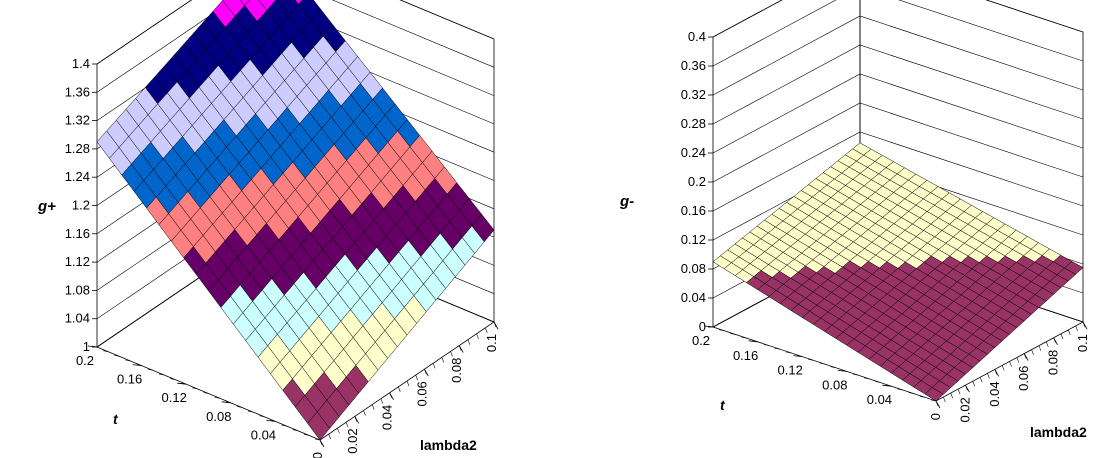 Image resolution: width=1112 pixels, height=458 pixels. What do you see at coordinates (693, 65) in the screenshot?
I see `z-tick-label: 0.36` at bounding box center [693, 65].